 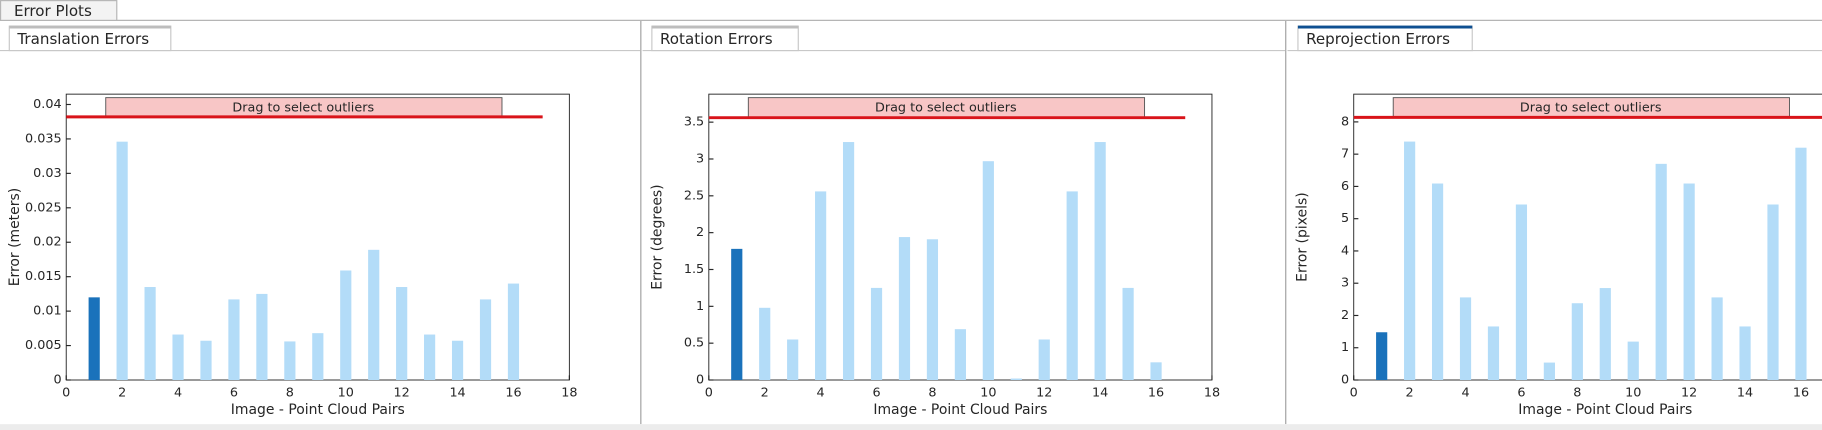 I want to click on y-tick-label: 0.04, so click(x=47, y=104).